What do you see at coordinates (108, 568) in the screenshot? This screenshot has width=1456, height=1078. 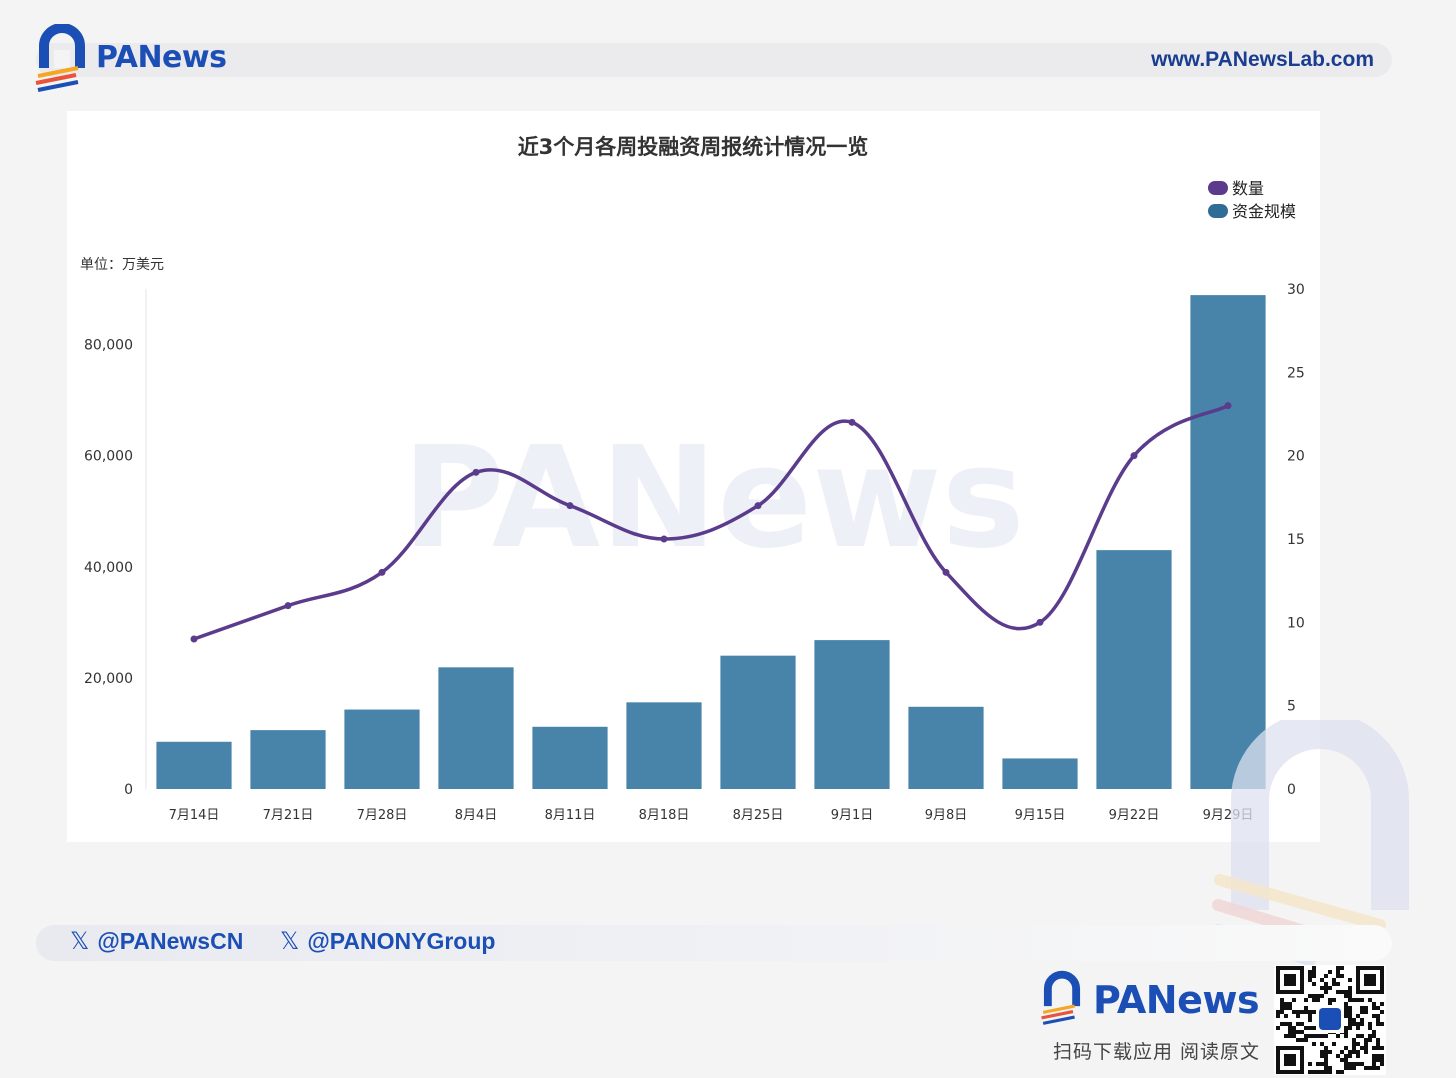 I see `left-axis-ticks: 0 20,000 40,000 60,000 80,000` at bounding box center [108, 568].